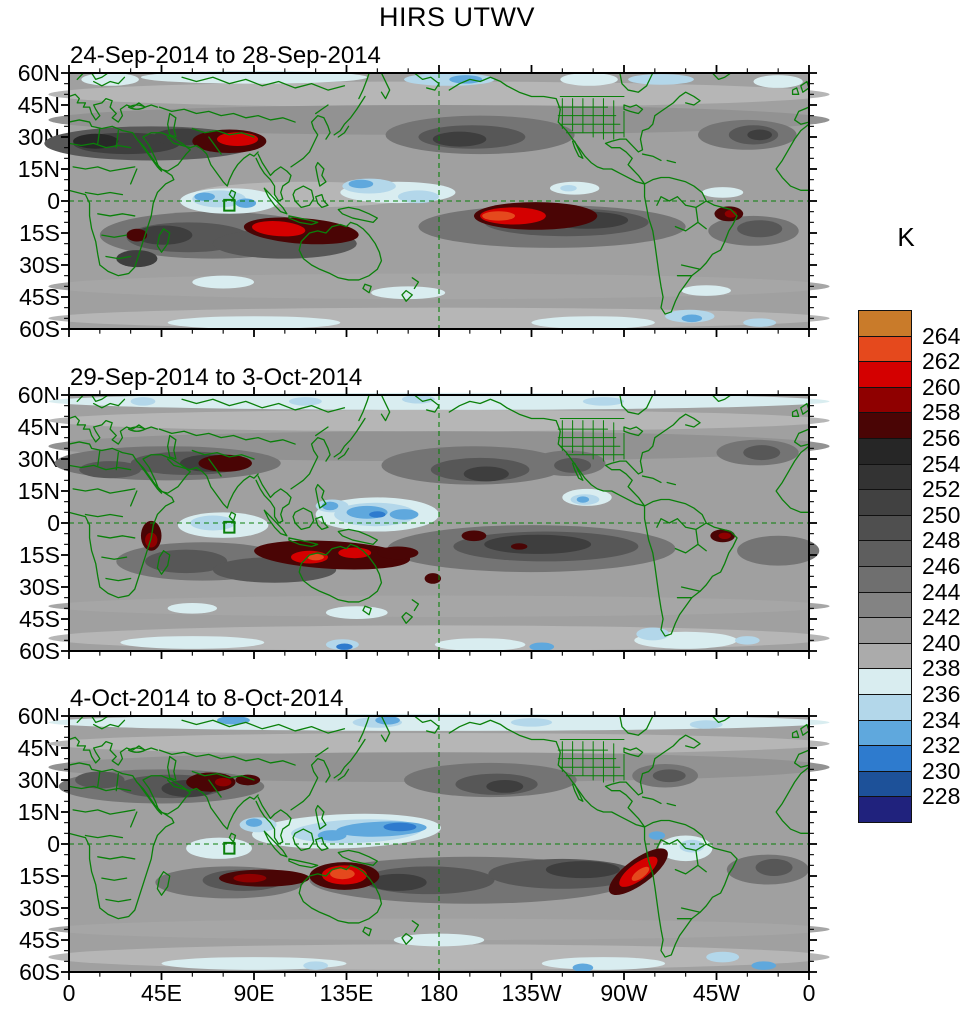 The width and height of the screenshot is (966, 1013). Describe the element at coordinates (941, 745) in the screenshot. I see `colorbar-tick-label: 232` at that location.